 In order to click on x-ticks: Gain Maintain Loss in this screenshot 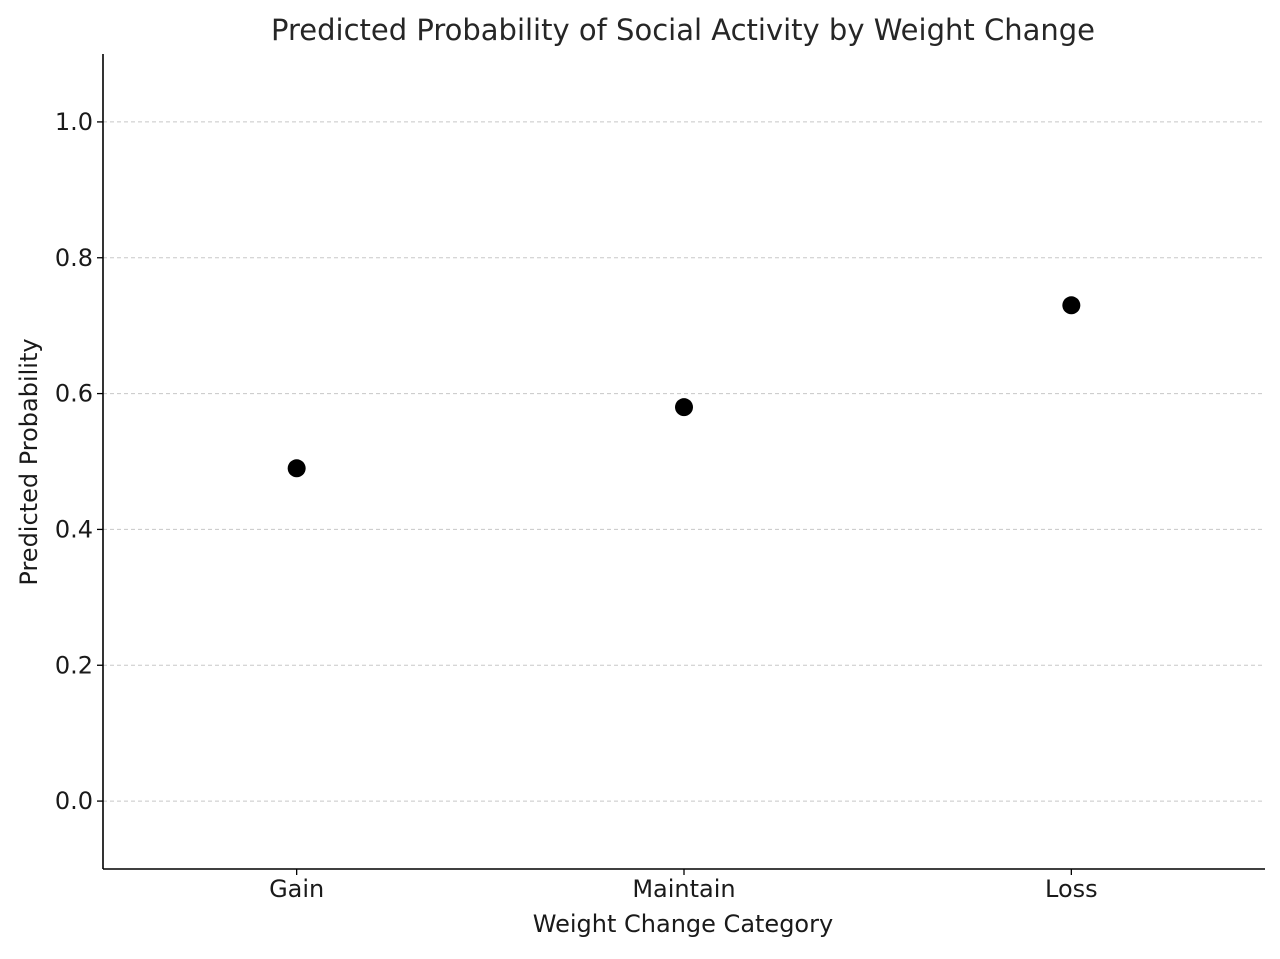, I will do `click(683, 886)`.